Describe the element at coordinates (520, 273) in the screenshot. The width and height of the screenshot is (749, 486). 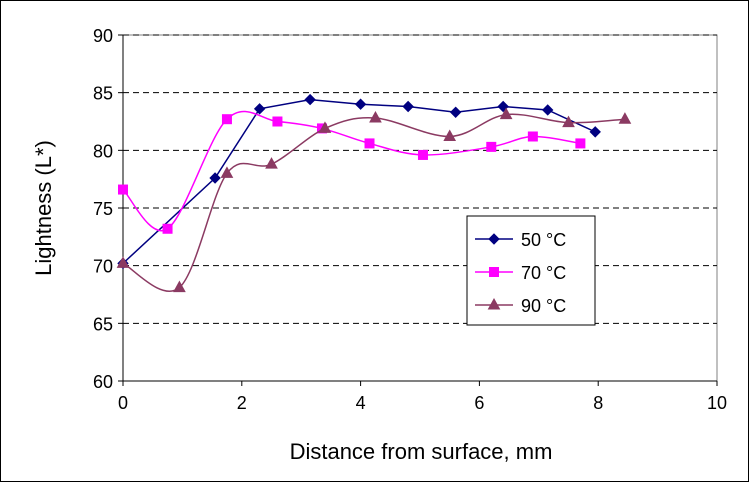
I see `legend-item: 70 °C` at that location.